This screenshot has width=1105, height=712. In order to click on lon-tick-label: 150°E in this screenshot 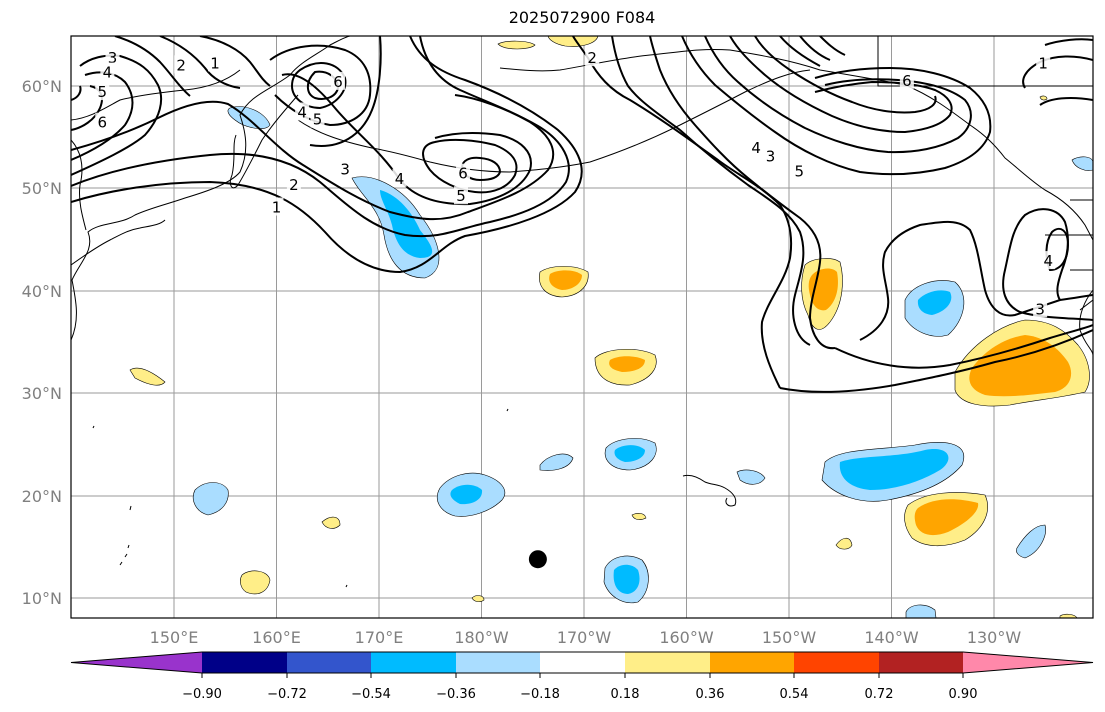, I will do `click(174, 637)`.